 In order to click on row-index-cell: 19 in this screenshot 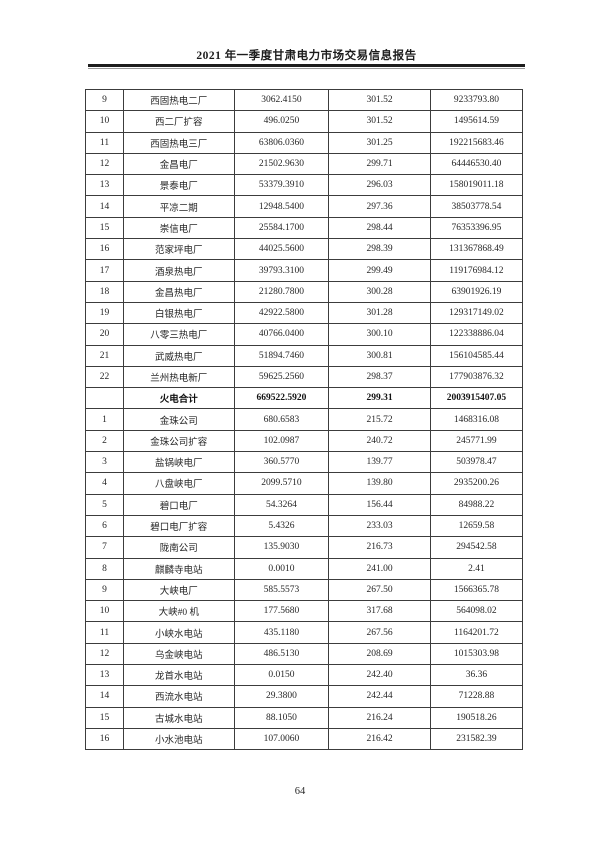, I will do `click(104, 313)`.